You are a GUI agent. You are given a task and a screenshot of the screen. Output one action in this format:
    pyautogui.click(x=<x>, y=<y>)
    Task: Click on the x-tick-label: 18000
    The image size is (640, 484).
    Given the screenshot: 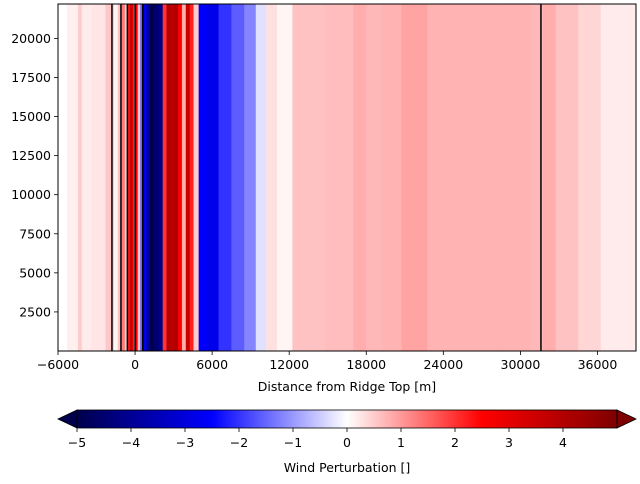 What is the action you would take?
    pyautogui.click(x=366, y=364)
    